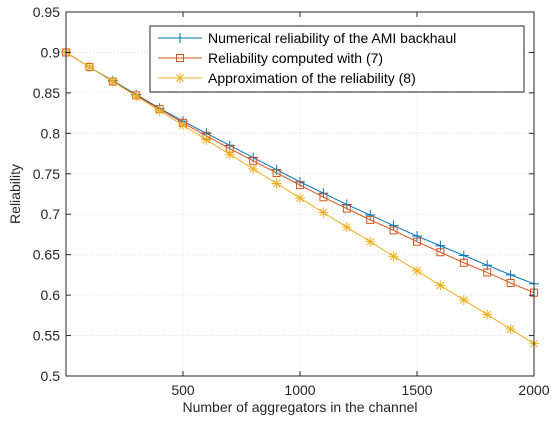 The image size is (551, 424). Describe the element at coordinates (51, 52) in the screenshot. I see `y-tick-label: 0.9` at that location.